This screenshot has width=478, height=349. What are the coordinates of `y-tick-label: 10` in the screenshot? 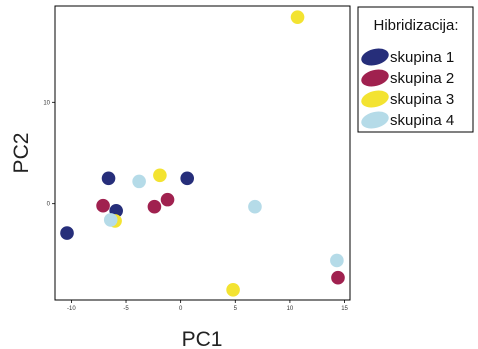 It's located at (46, 103).